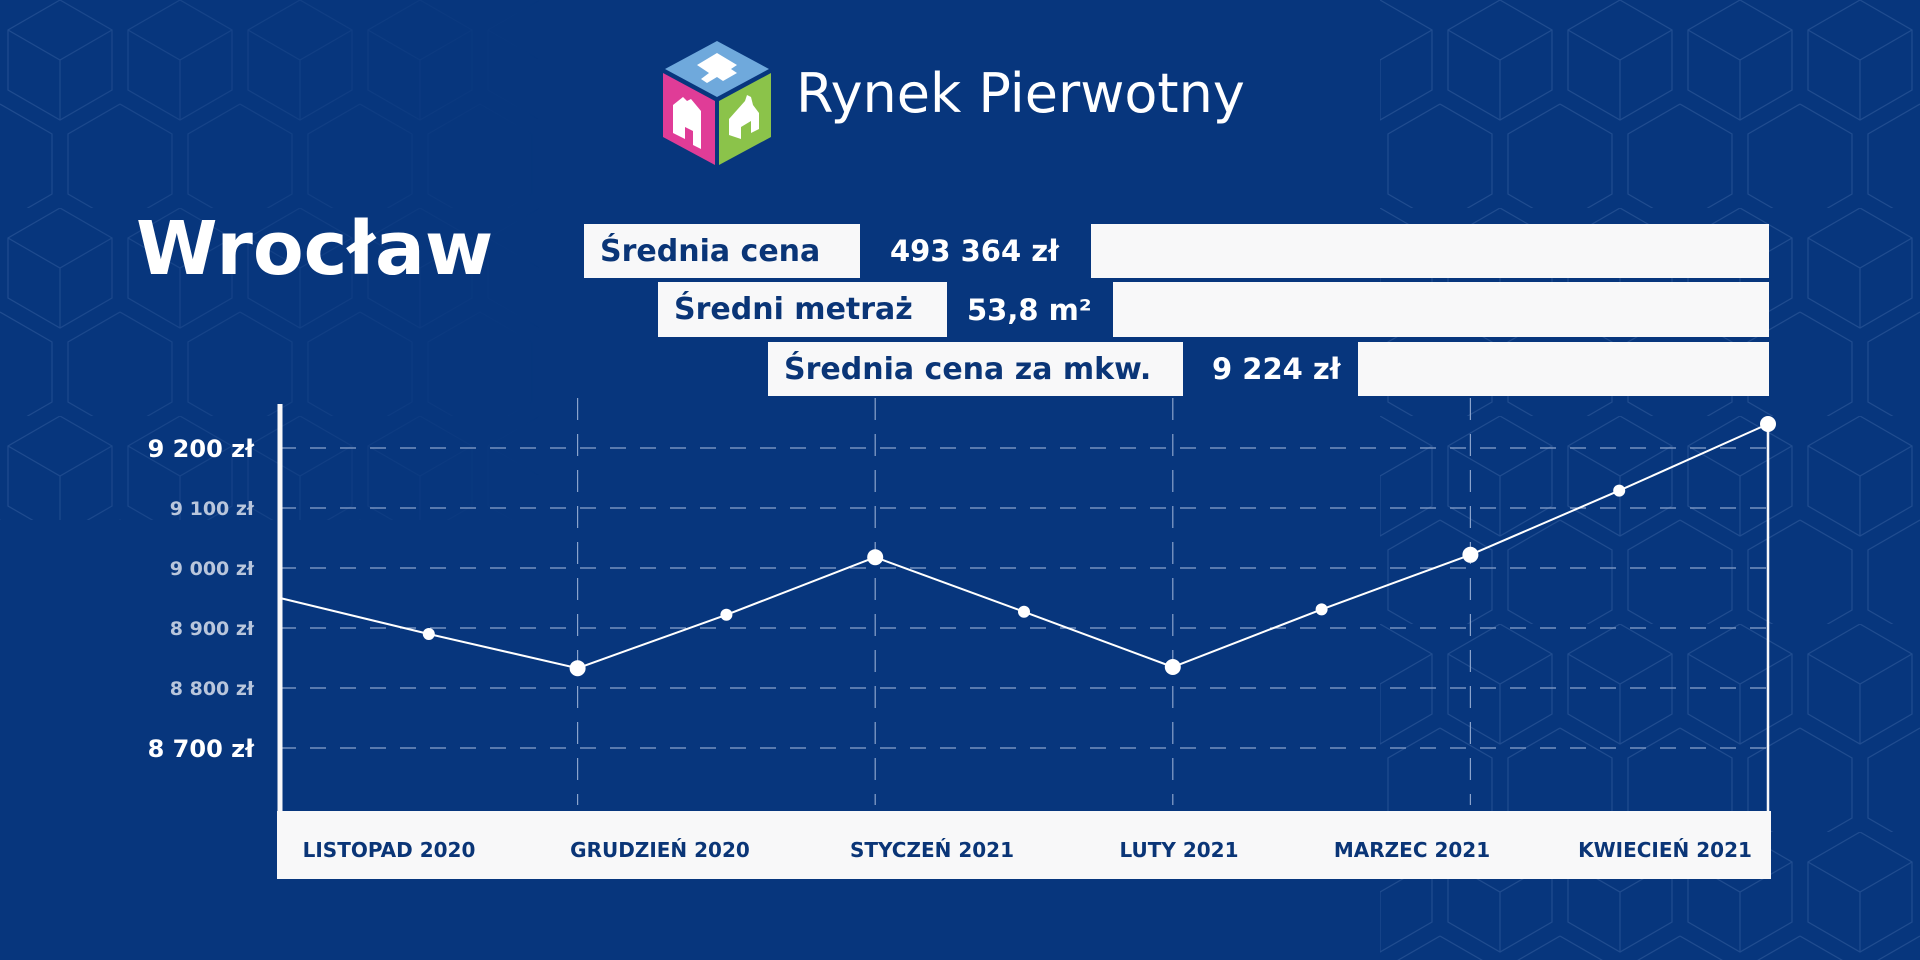 The width and height of the screenshot is (1920, 960). What do you see at coordinates (212, 569) in the screenshot?
I see `y-tick-label: 9 000 zł` at bounding box center [212, 569].